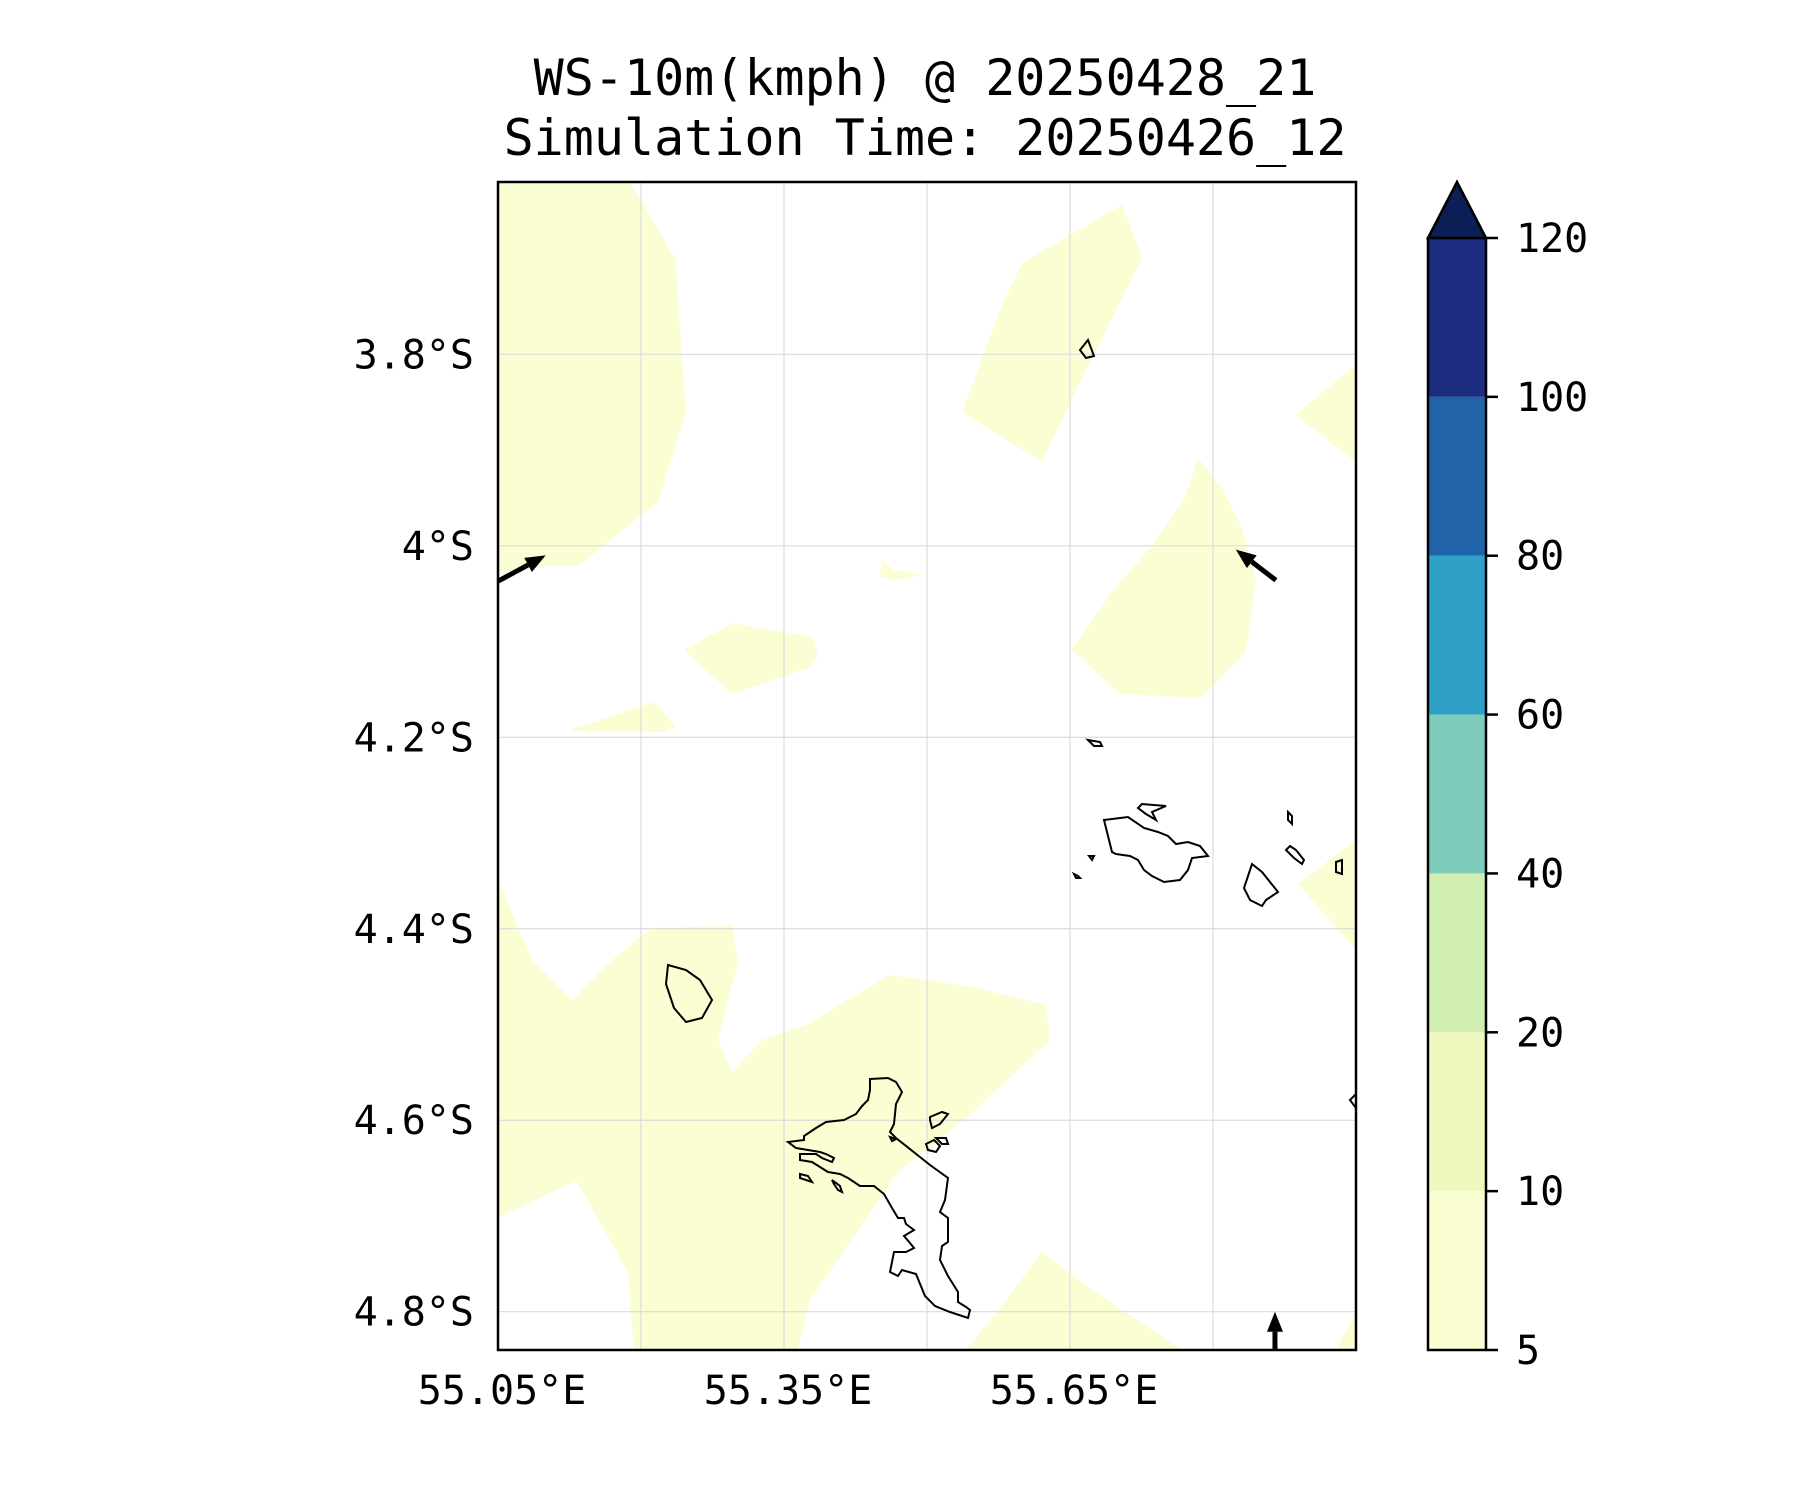 This screenshot has height=1500, width=1800. Describe the element at coordinates (1537, 795) in the screenshot. I see `colorbar-ticks: 5 10 20 40 60 80 100 120` at that location.